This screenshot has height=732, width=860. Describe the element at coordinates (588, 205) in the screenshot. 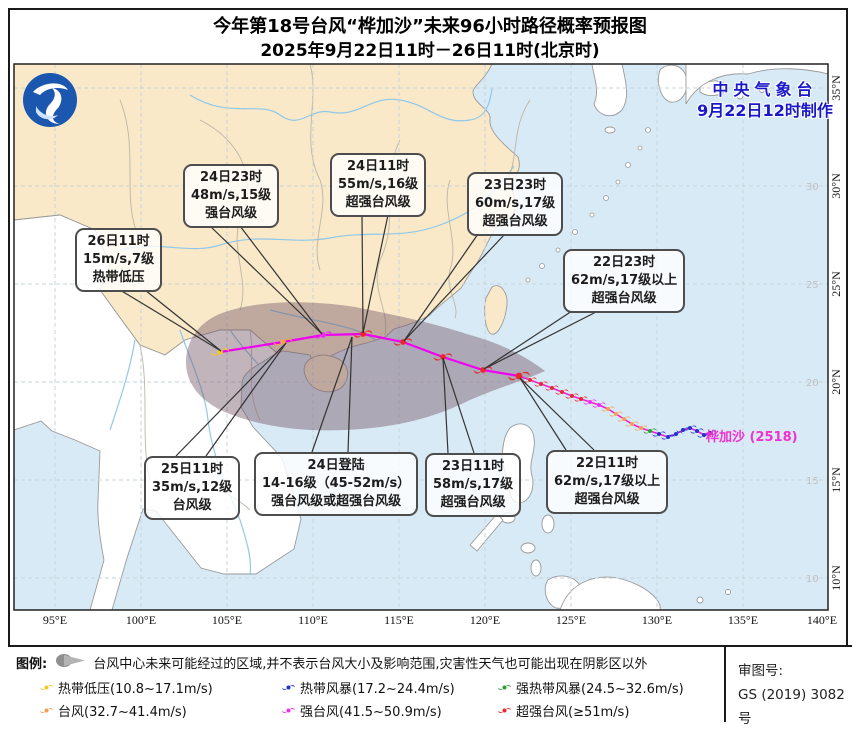

I see `ryukyu-islands` at that location.